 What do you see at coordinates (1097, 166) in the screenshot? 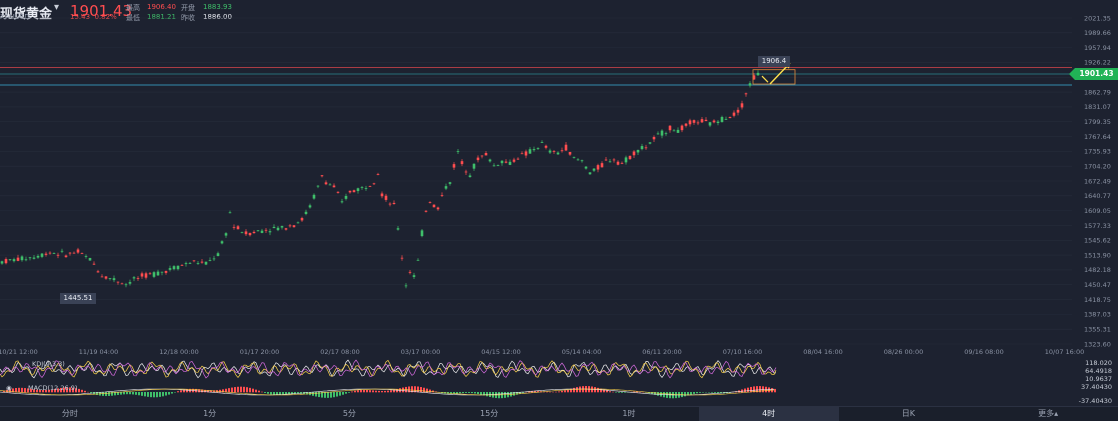
I see `y-tick-label: 1704.20` at bounding box center [1097, 166].